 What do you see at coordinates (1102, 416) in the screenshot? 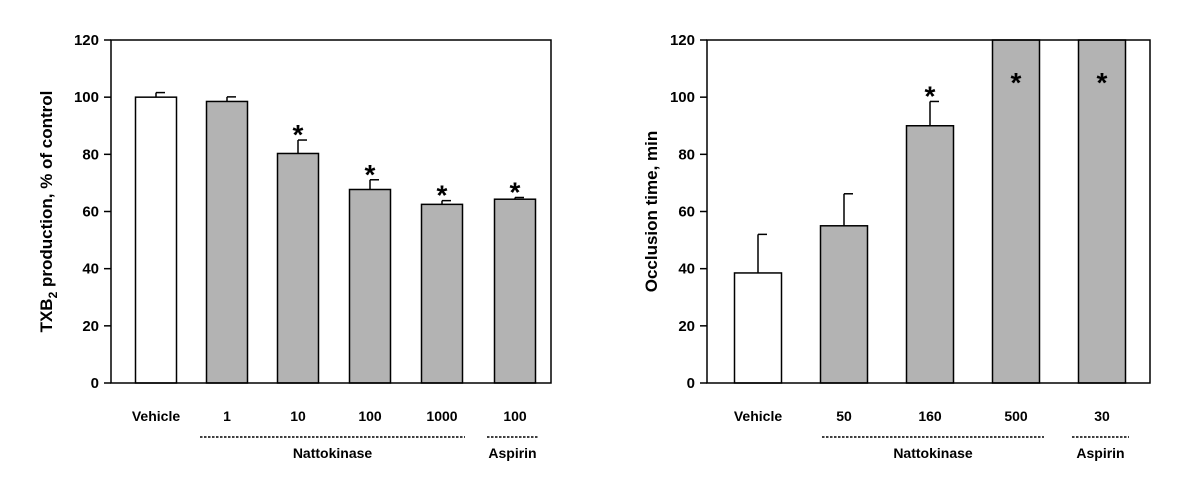
I see `x-category-label: 30` at bounding box center [1102, 416].